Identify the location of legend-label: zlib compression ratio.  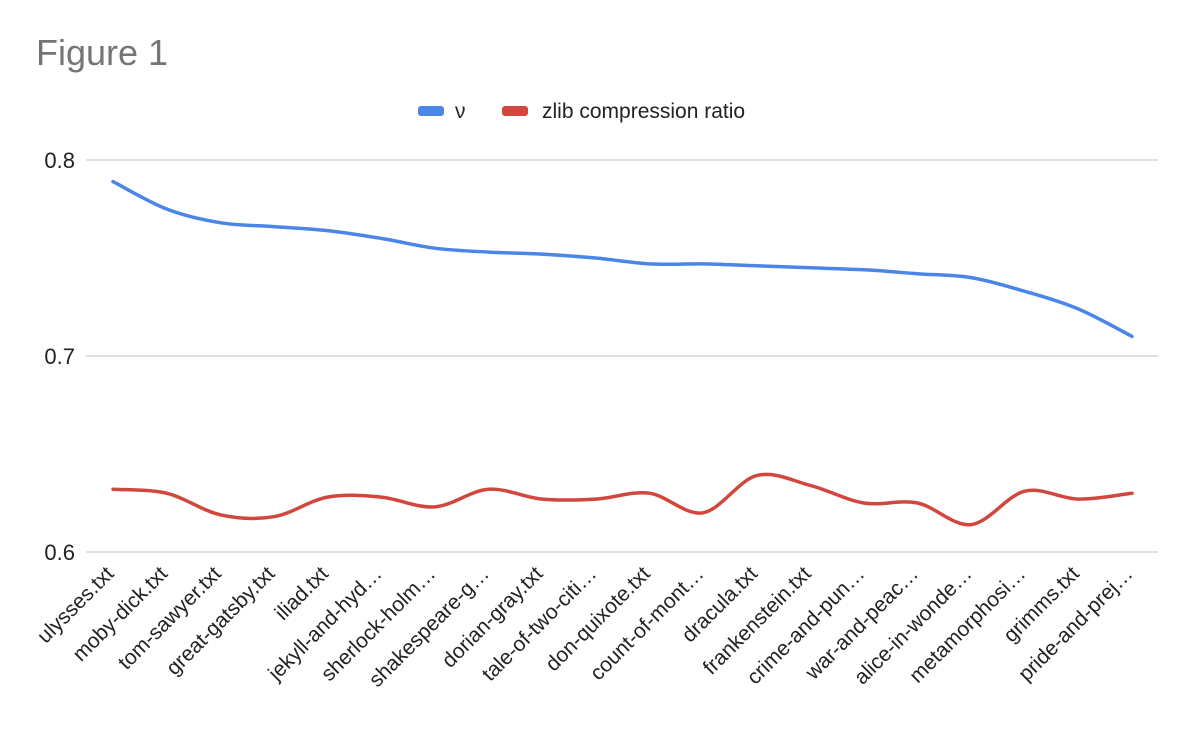
(643, 111).